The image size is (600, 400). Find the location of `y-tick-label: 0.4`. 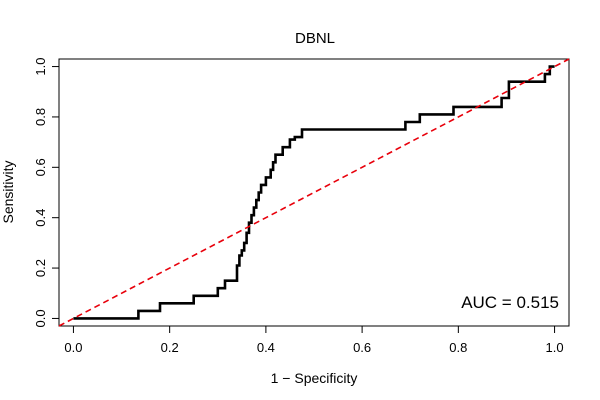

y-tick-label: 0.4 is located at coordinates (40, 218).